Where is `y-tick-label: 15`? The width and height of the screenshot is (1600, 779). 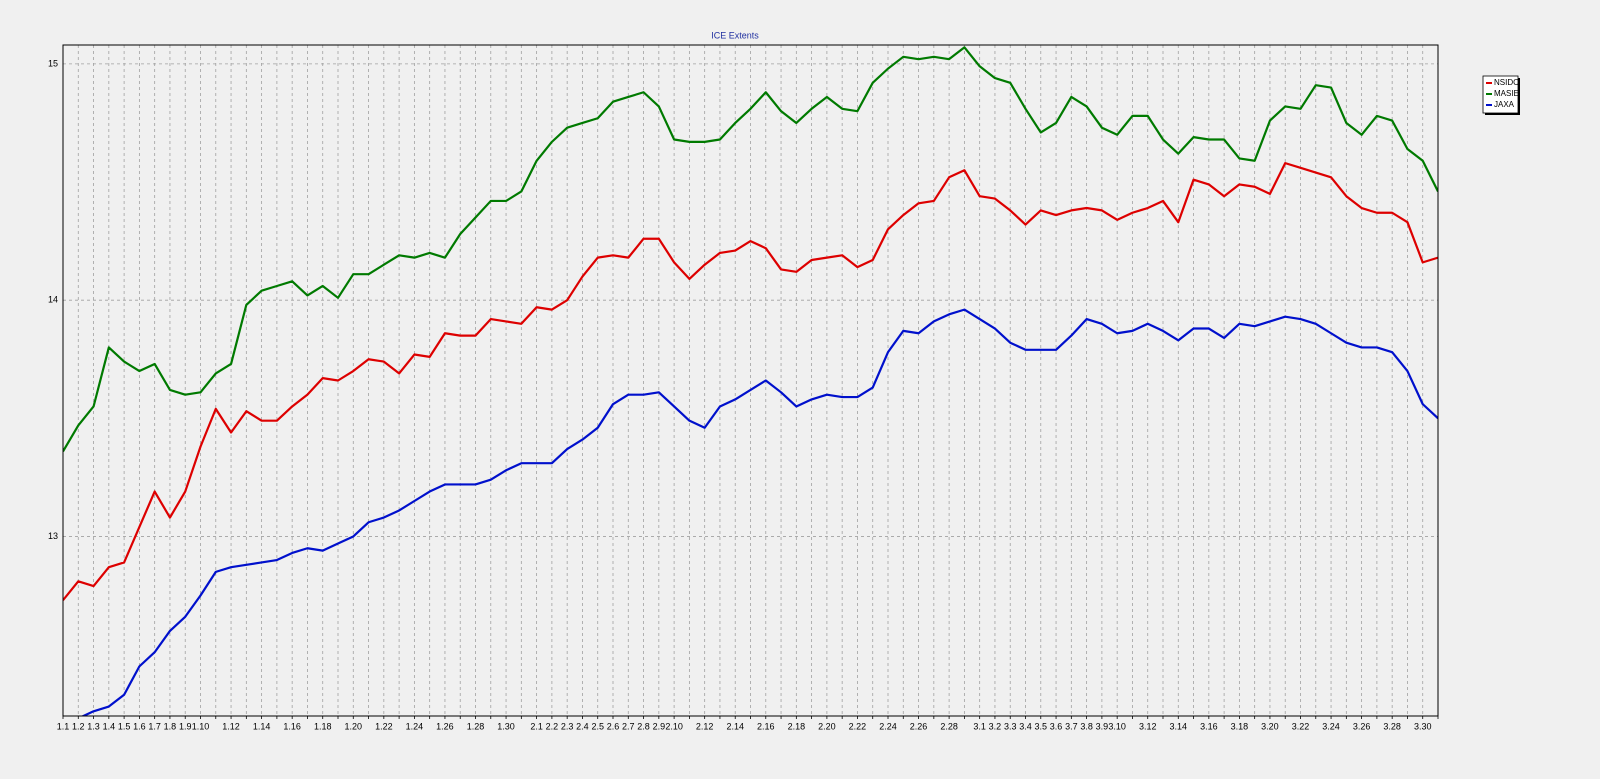
y-tick-label: 15 is located at coordinates (53, 63).